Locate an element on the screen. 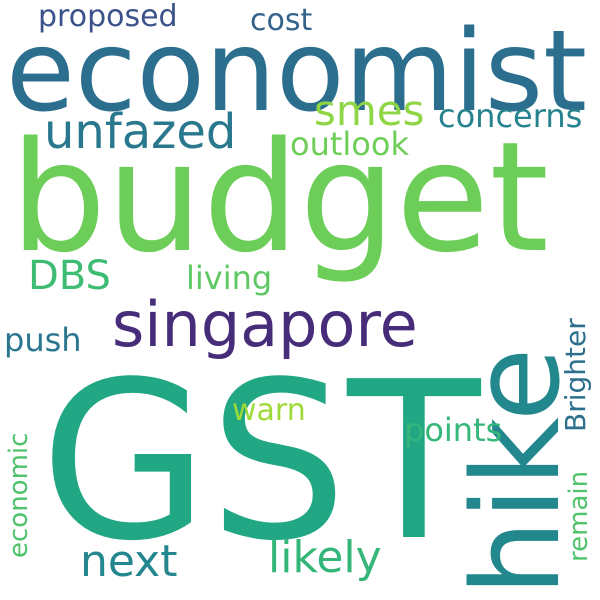 Image resolution: width=600 pixels, height=600 pixels. word-smes: smes is located at coordinates (369, 110).